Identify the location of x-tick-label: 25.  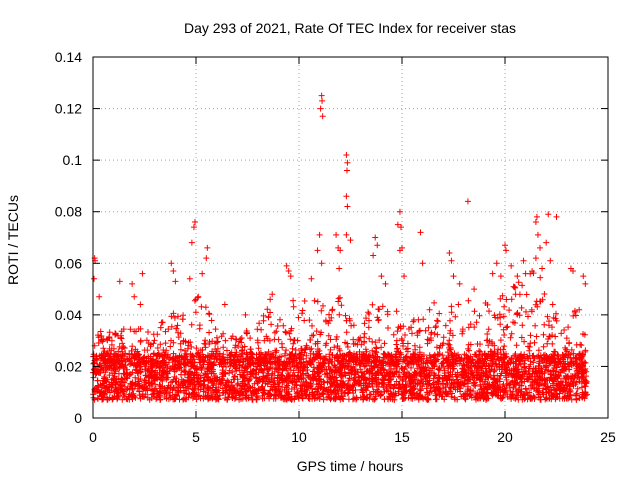
(608, 437).